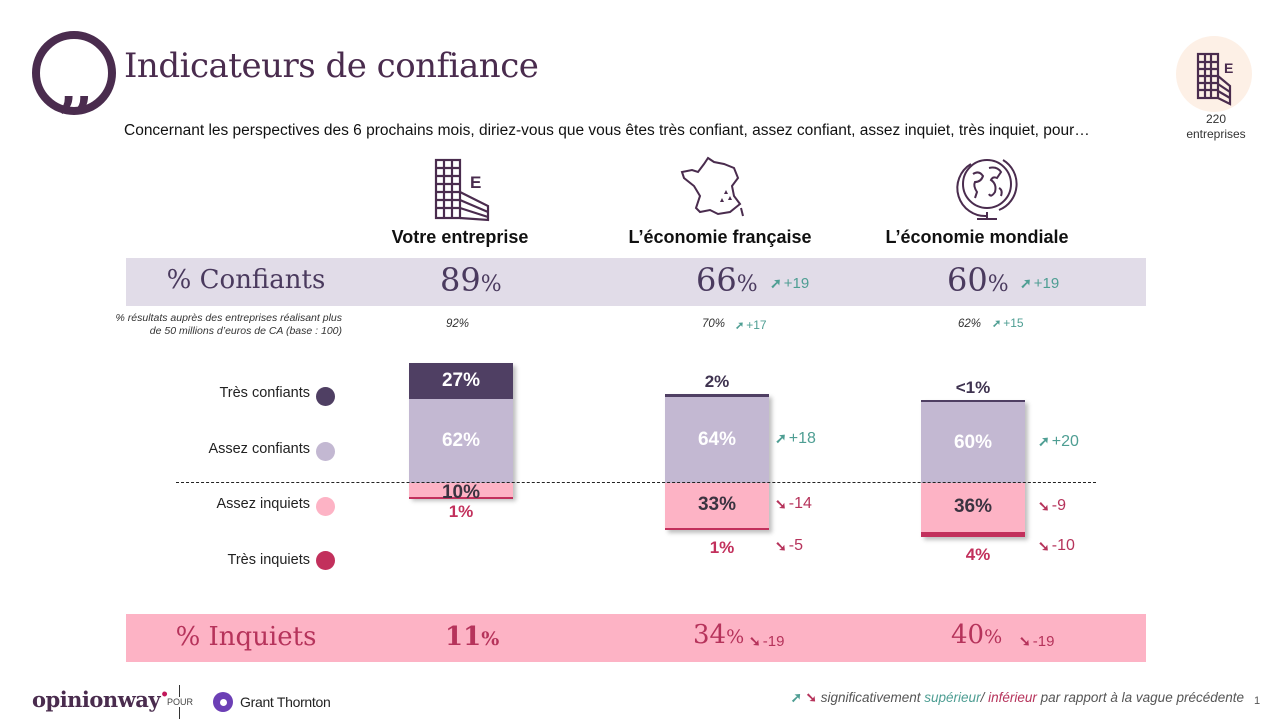  Describe the element at coordinates (1056, 545) in the screenshot. I see `bar-delta-tres-inquiets: ➘ -10` at that location.